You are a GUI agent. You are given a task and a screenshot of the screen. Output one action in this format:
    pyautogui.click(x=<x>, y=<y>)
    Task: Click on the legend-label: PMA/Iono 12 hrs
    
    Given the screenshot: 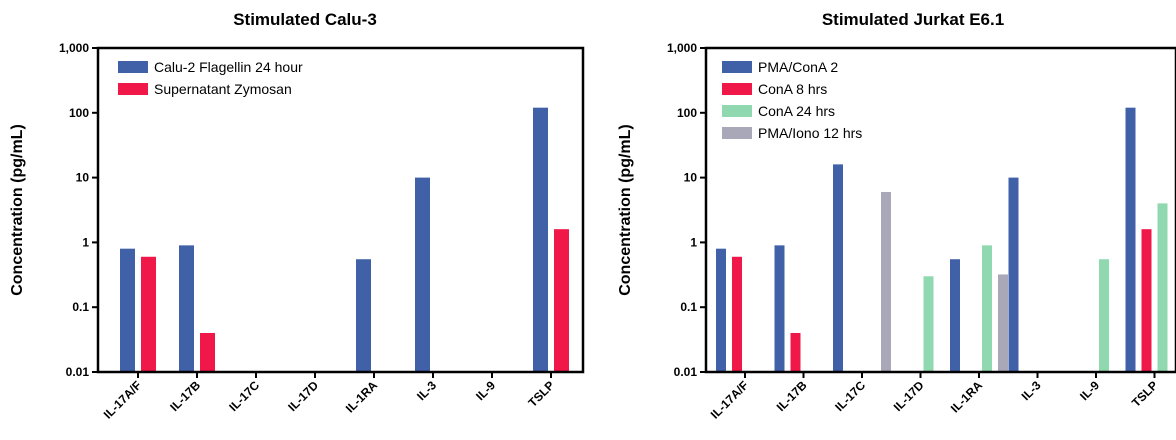 What is the action you would take?
    pyautogui.click(x=810, y=133)
    